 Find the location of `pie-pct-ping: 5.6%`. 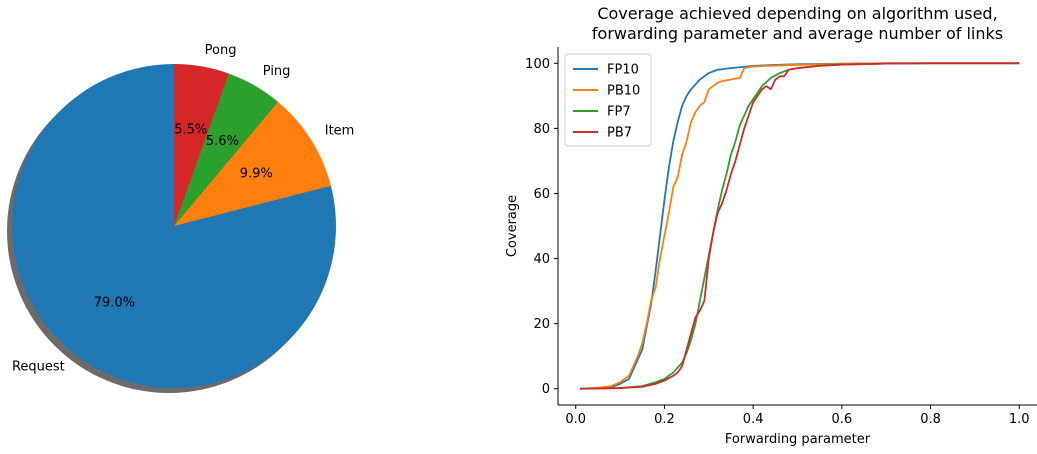

pie-pct-ping: 5.6% is located at coordinates (222, 141).